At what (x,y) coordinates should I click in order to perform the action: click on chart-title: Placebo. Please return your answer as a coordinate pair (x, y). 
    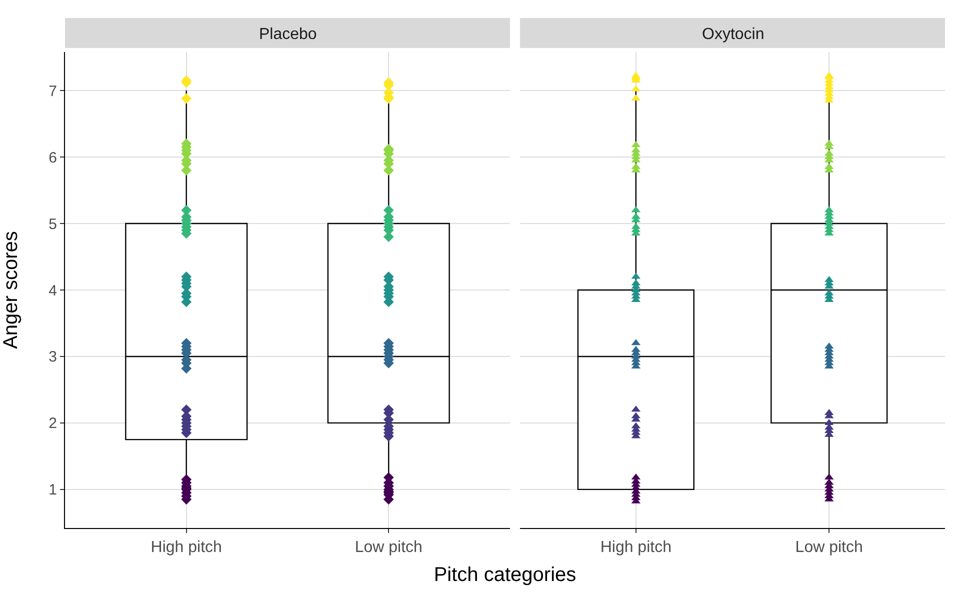
    Looking at the image, I should click on (288, 34).